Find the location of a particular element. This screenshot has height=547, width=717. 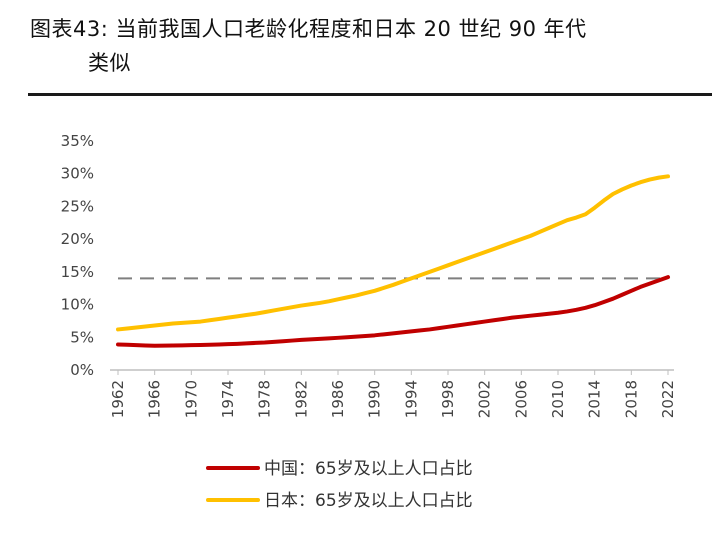

x-tick-label: 1974 is located at coordinates (228, 399).